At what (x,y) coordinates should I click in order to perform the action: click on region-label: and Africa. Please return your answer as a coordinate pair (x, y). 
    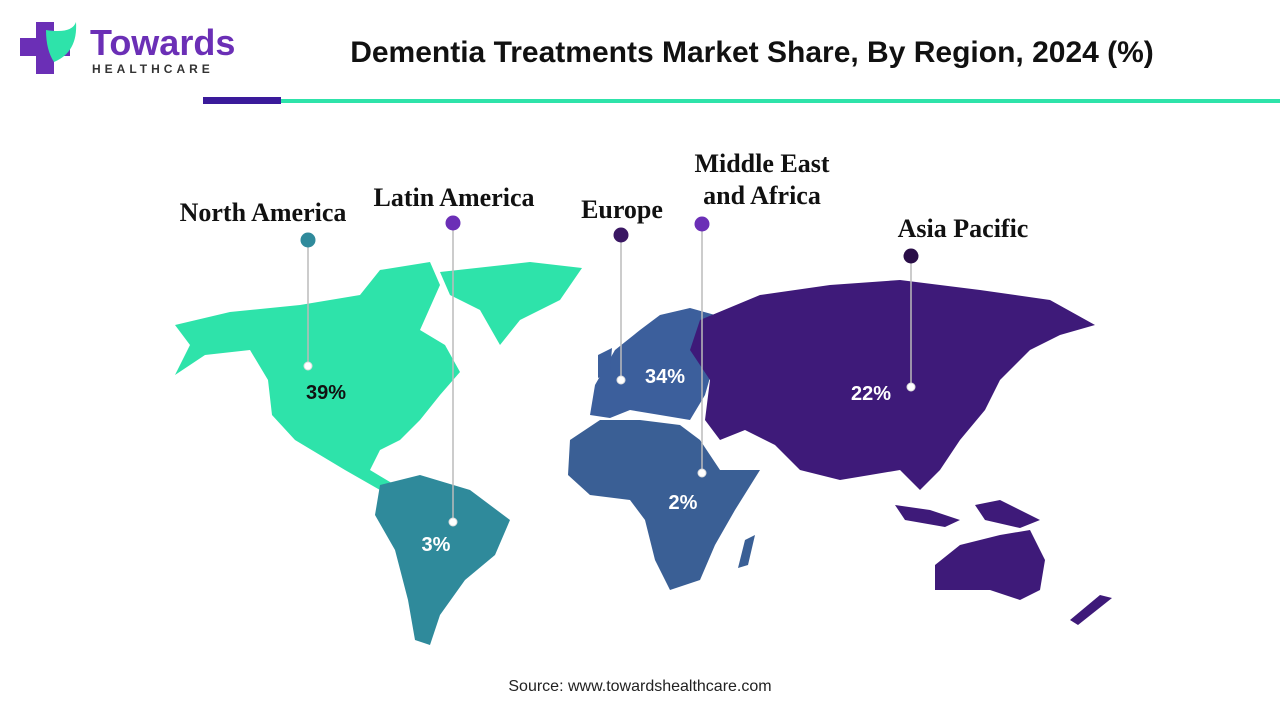
    Looking at the image, I should click on (762, 195).